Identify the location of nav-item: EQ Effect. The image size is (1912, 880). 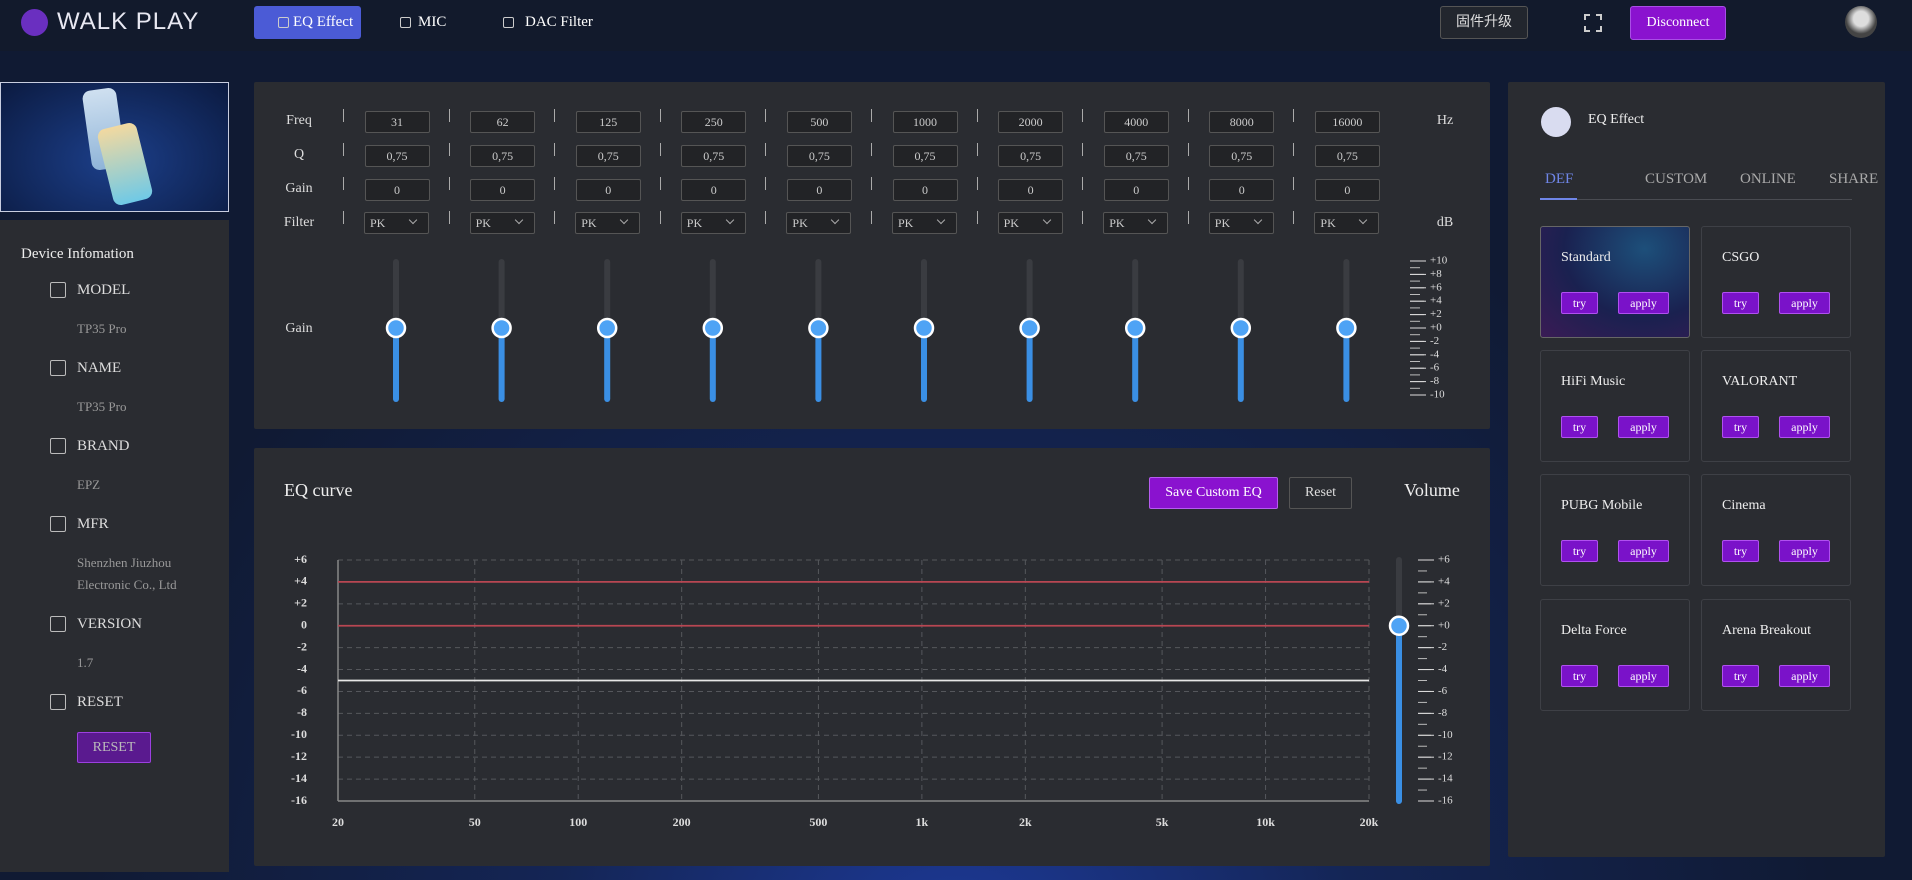
(323, 22).